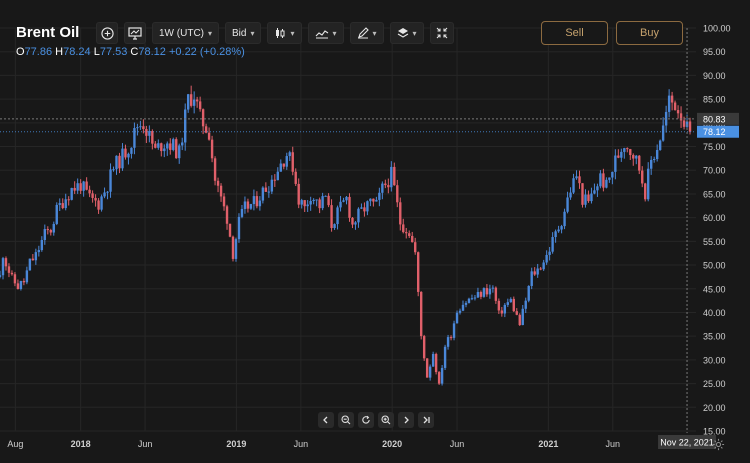 This screenshot has height=463, width=750. I want to click on chart-settings-button, so click(718, 444).